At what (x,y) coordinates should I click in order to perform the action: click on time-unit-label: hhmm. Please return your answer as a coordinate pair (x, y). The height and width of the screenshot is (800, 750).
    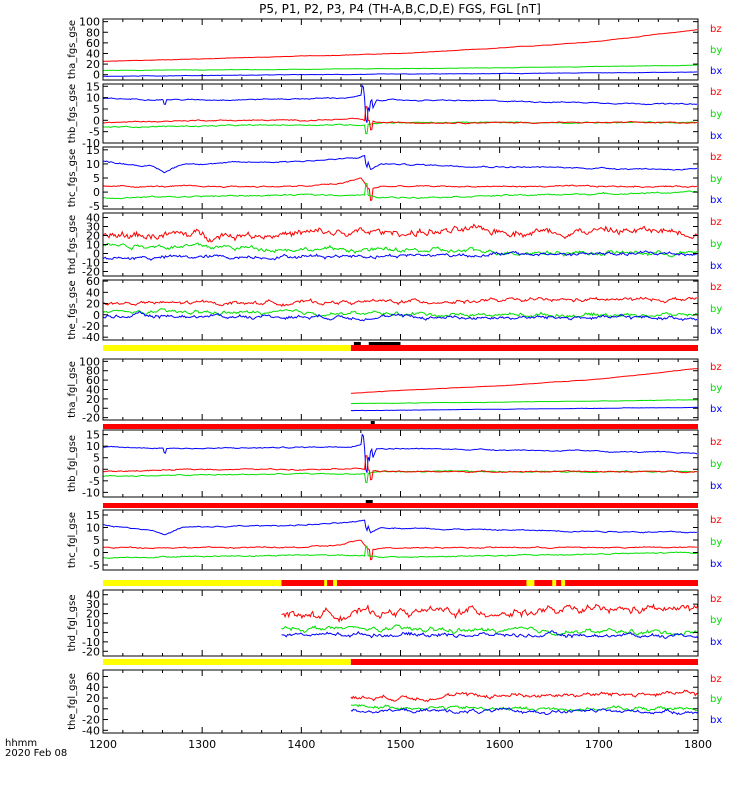
    Looking at the image, I should click on (21, 743).